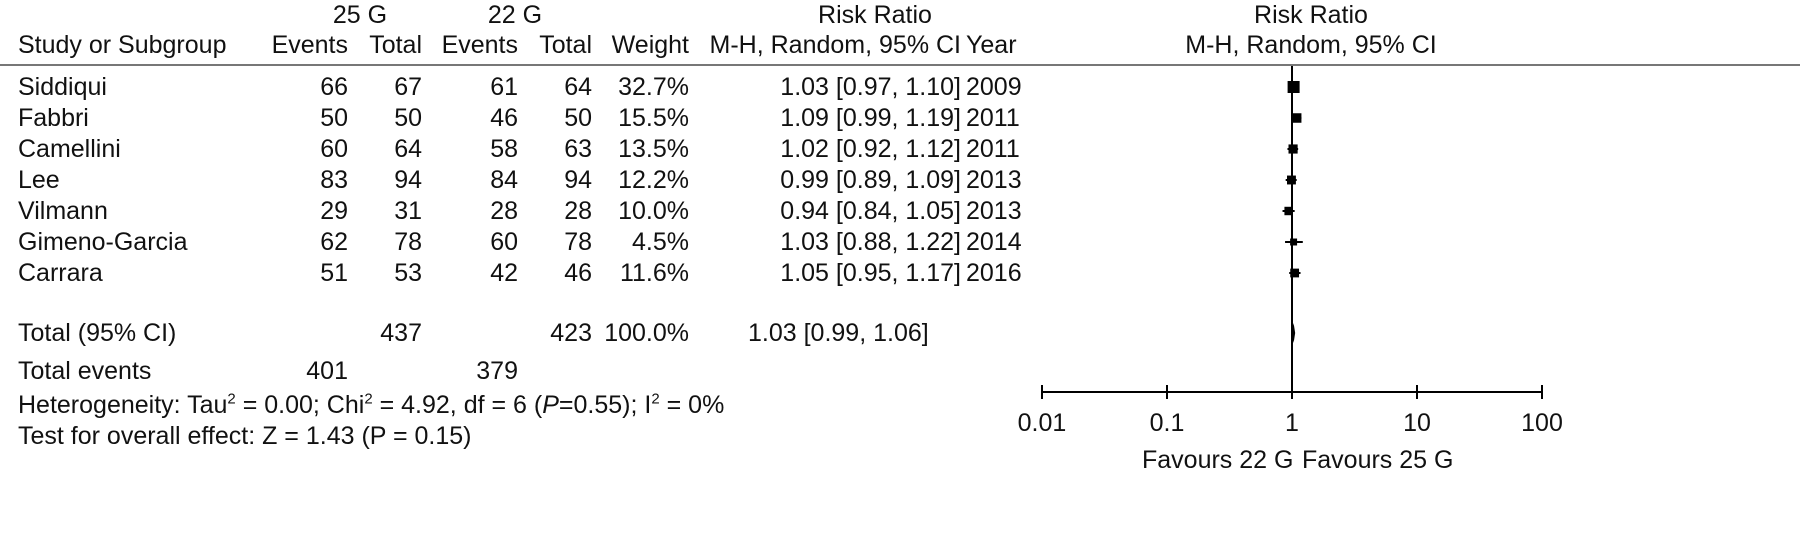  I want to click on total-g1: 94, so click(408, 180).